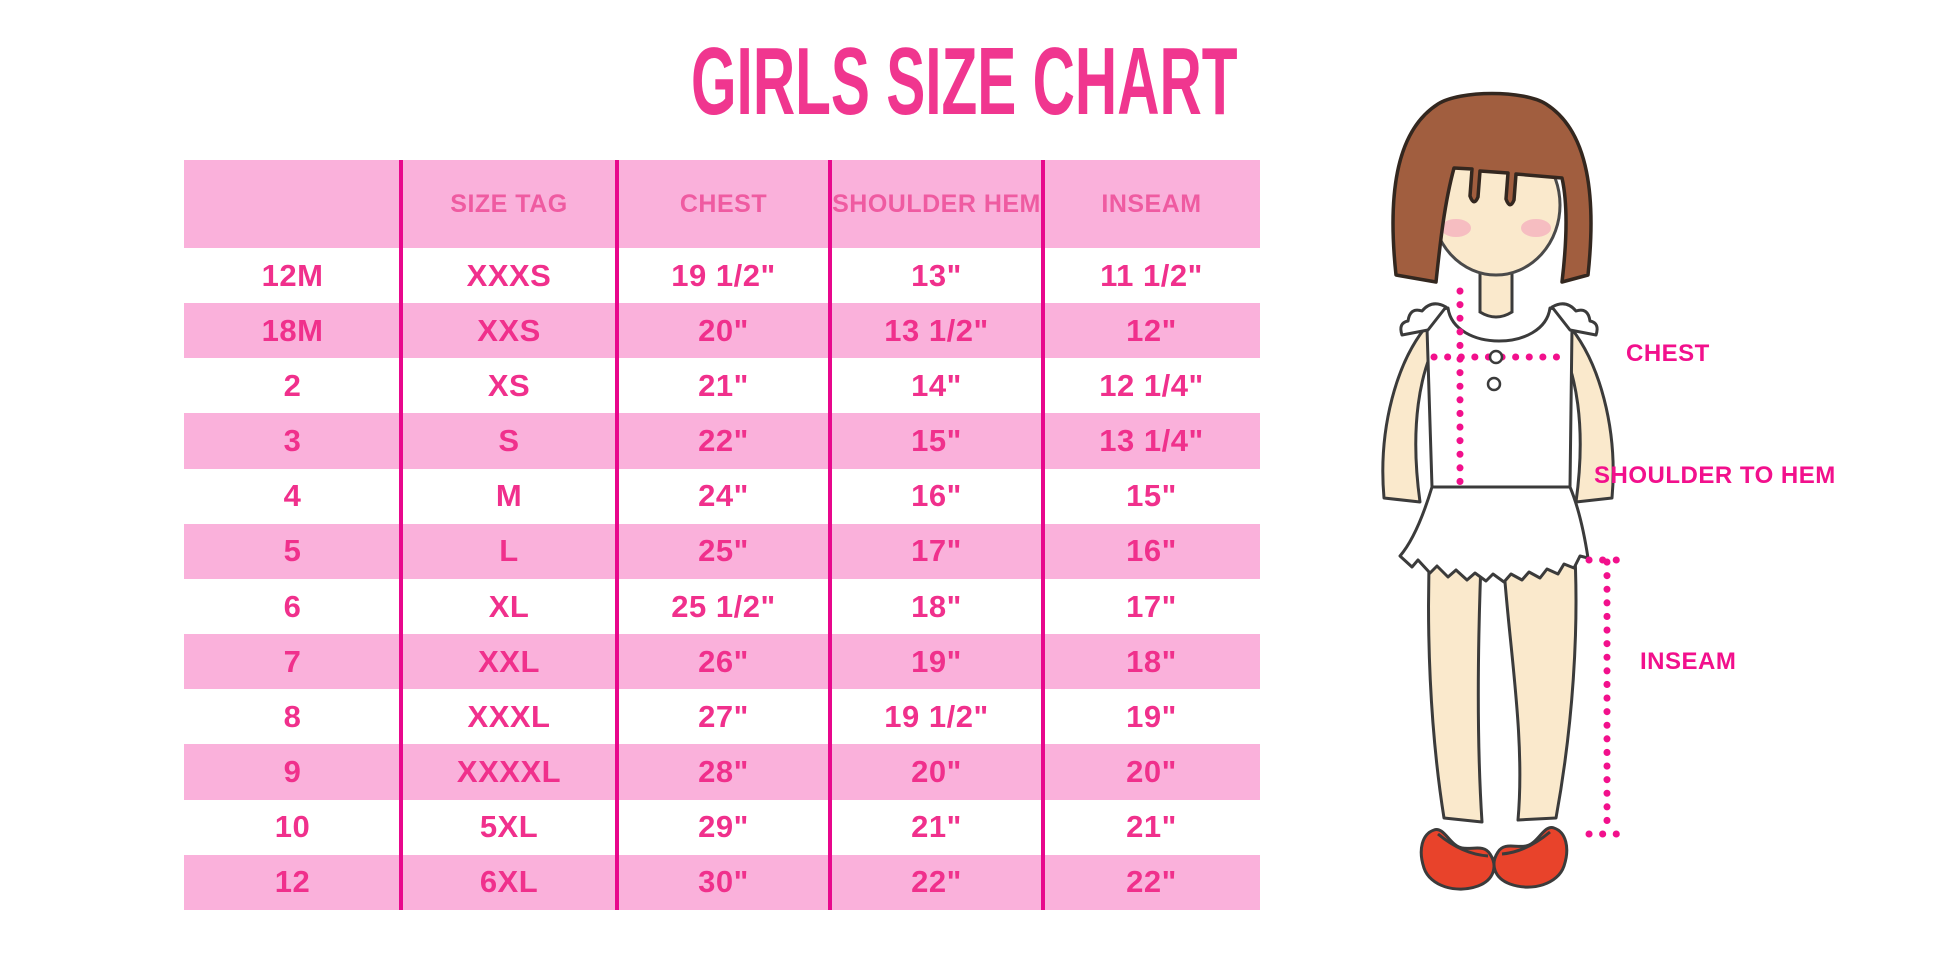  I want to click on table-row: 7 XXL 26" 19" 18", so click(722, 662).